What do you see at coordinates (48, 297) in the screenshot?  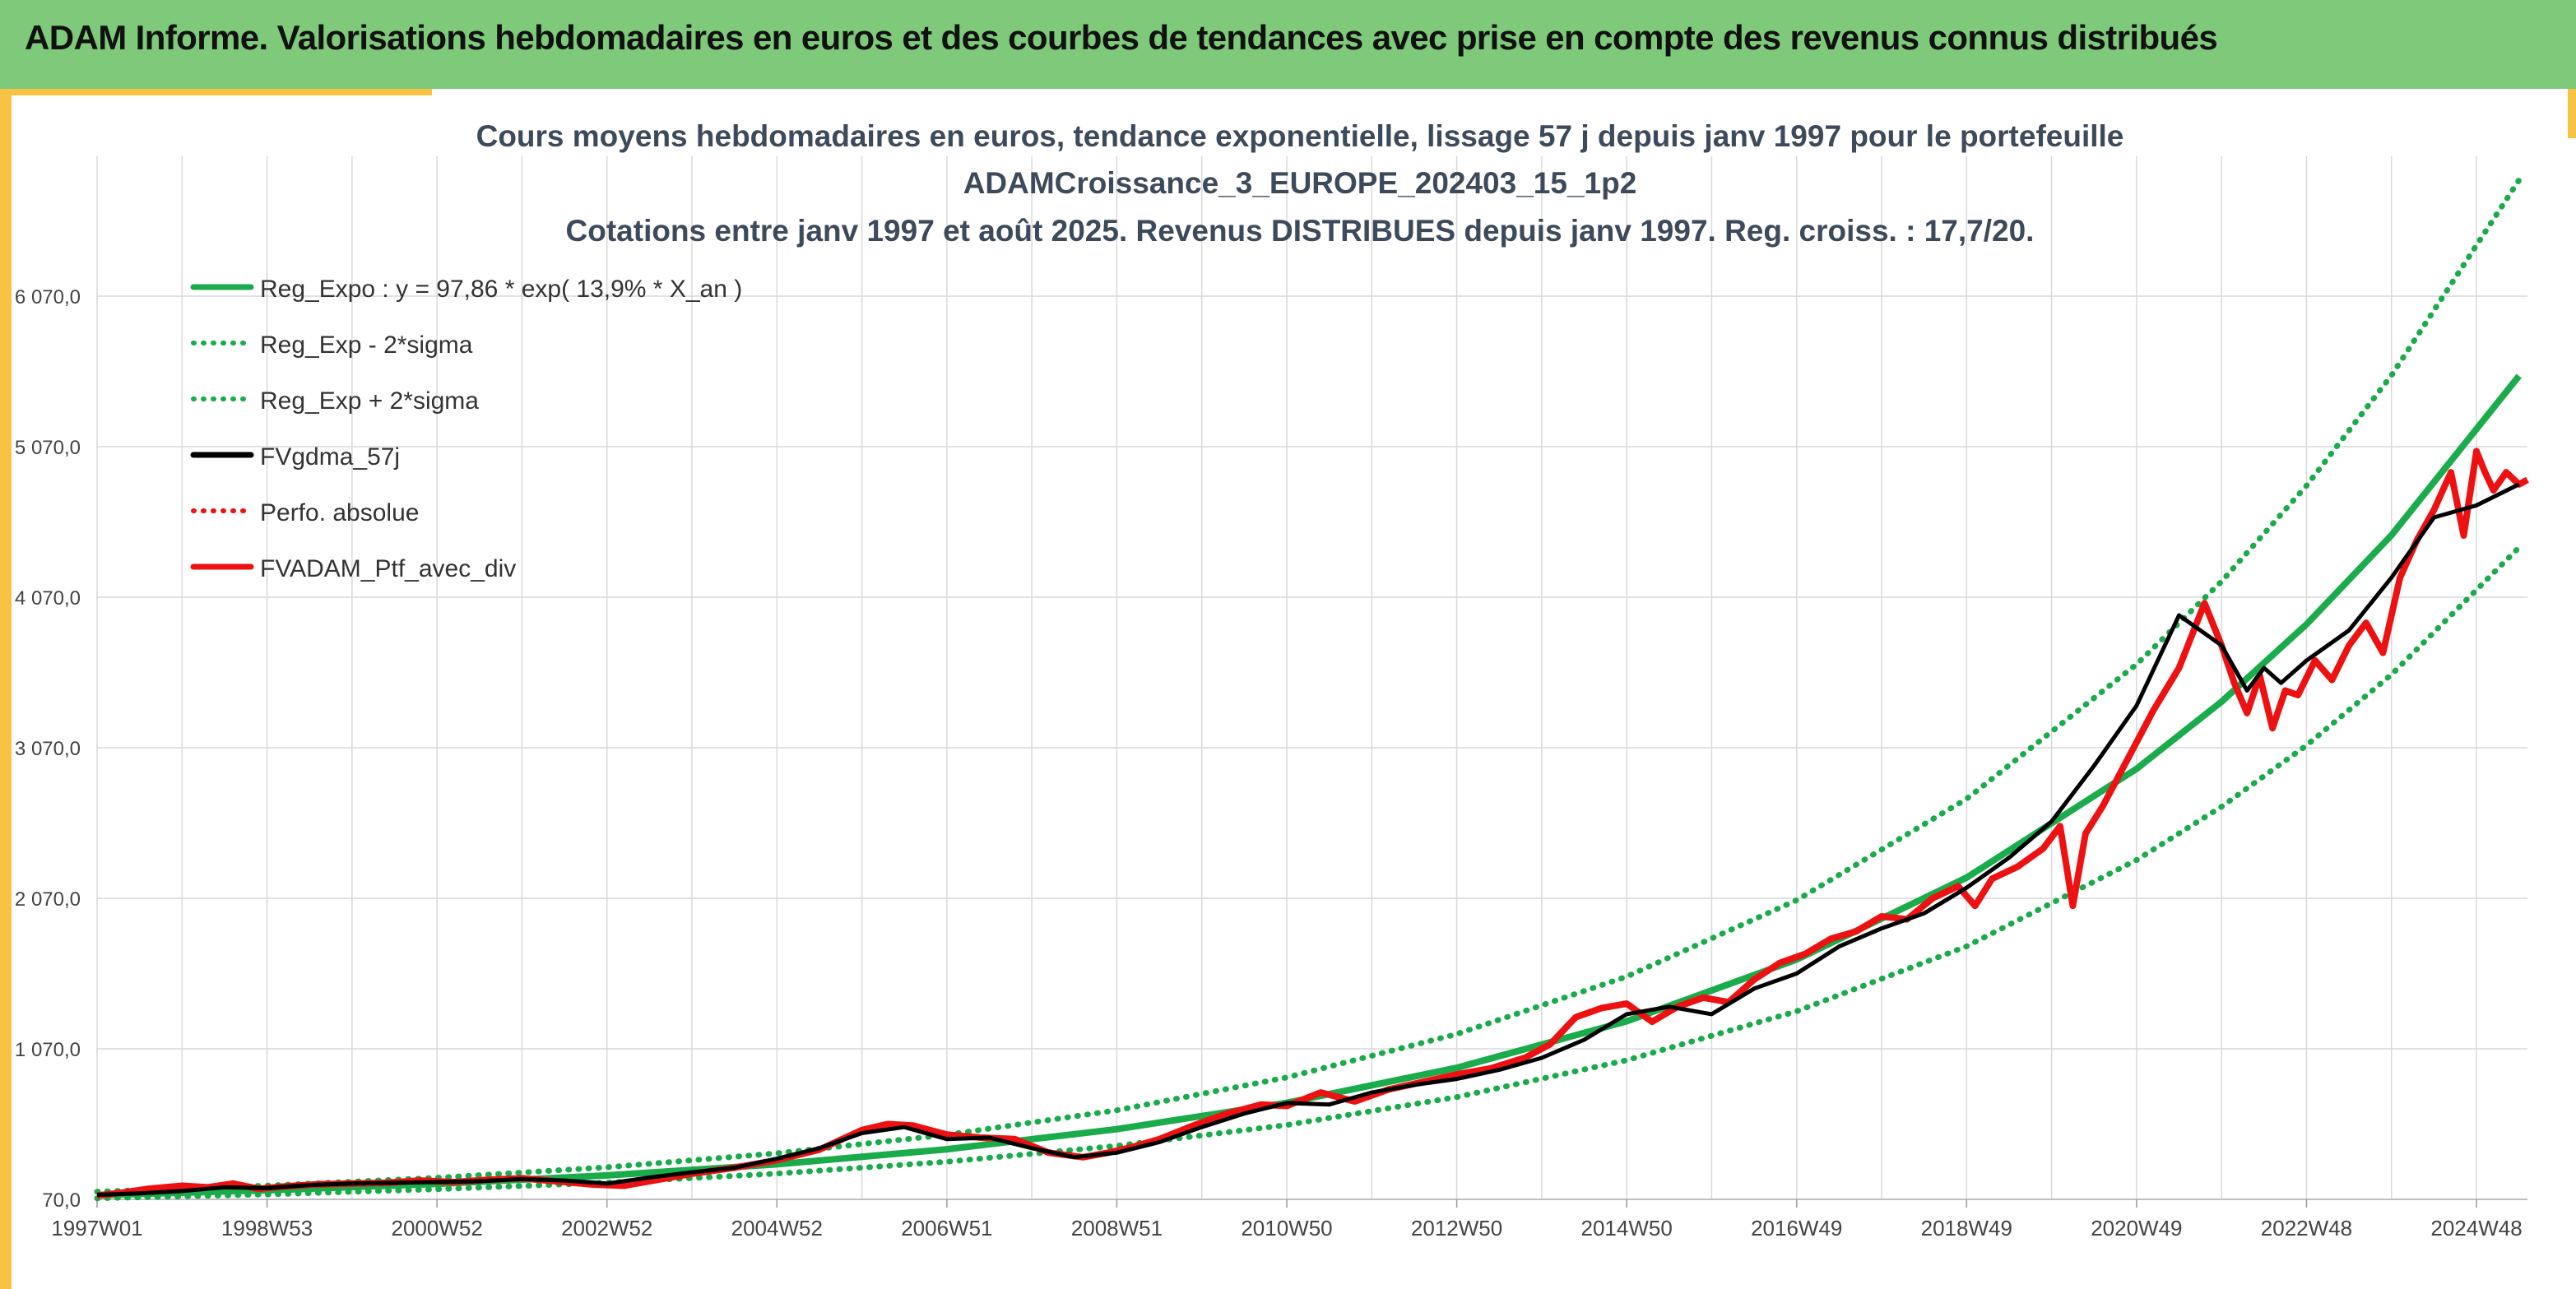 I see `y-tick-label: 6 070,0` at bounding box center [48, 297].